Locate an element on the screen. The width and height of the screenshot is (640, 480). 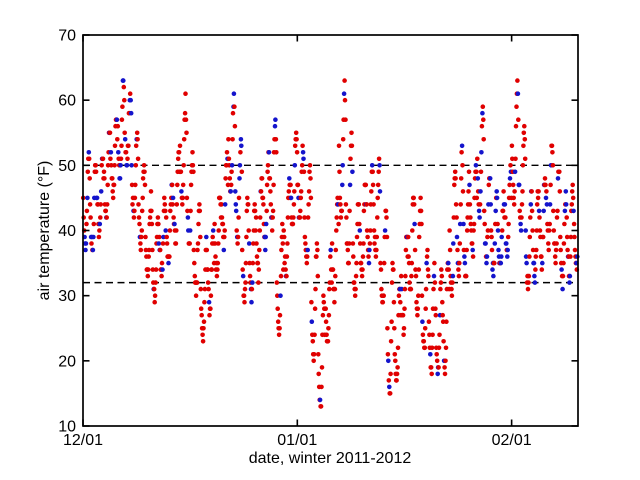
y-tick-label: 30 is located at coordinates (67, 296).